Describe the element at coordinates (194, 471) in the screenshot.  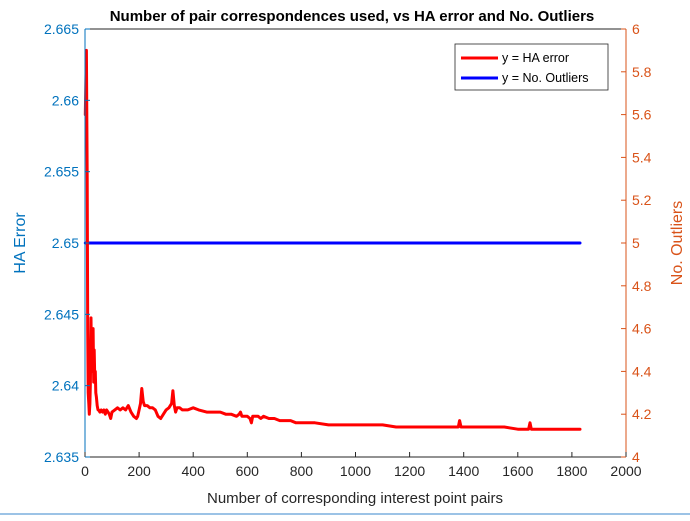
I see `x-tick-label: 400` at that location.